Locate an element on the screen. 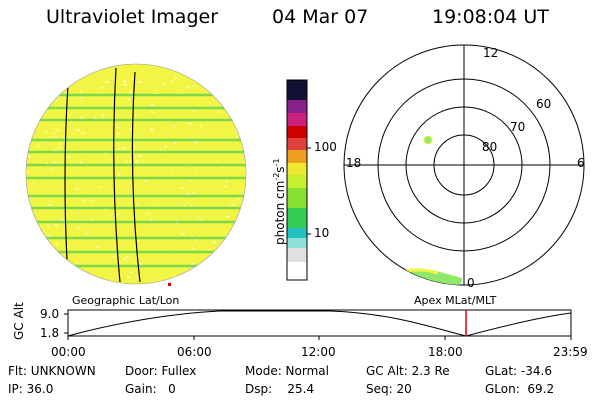  auroral-emission is located at coordinates (433, 276).